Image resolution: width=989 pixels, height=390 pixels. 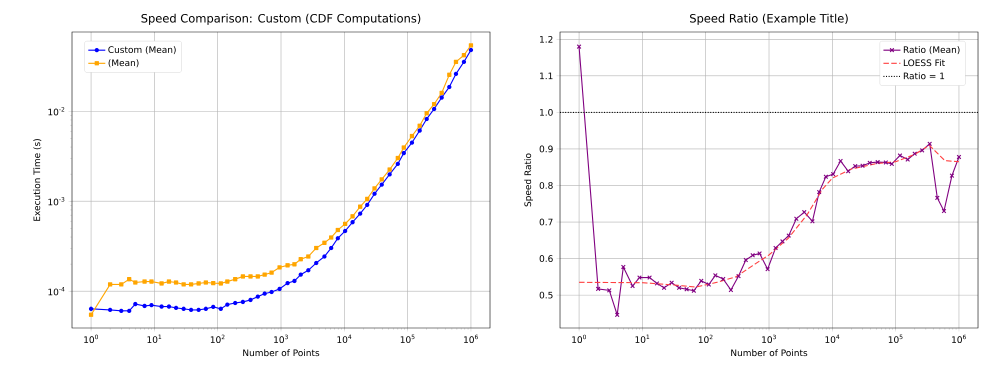 I want to click on x-tick-label: 10$^{1}$, so click(x=643, y=338).